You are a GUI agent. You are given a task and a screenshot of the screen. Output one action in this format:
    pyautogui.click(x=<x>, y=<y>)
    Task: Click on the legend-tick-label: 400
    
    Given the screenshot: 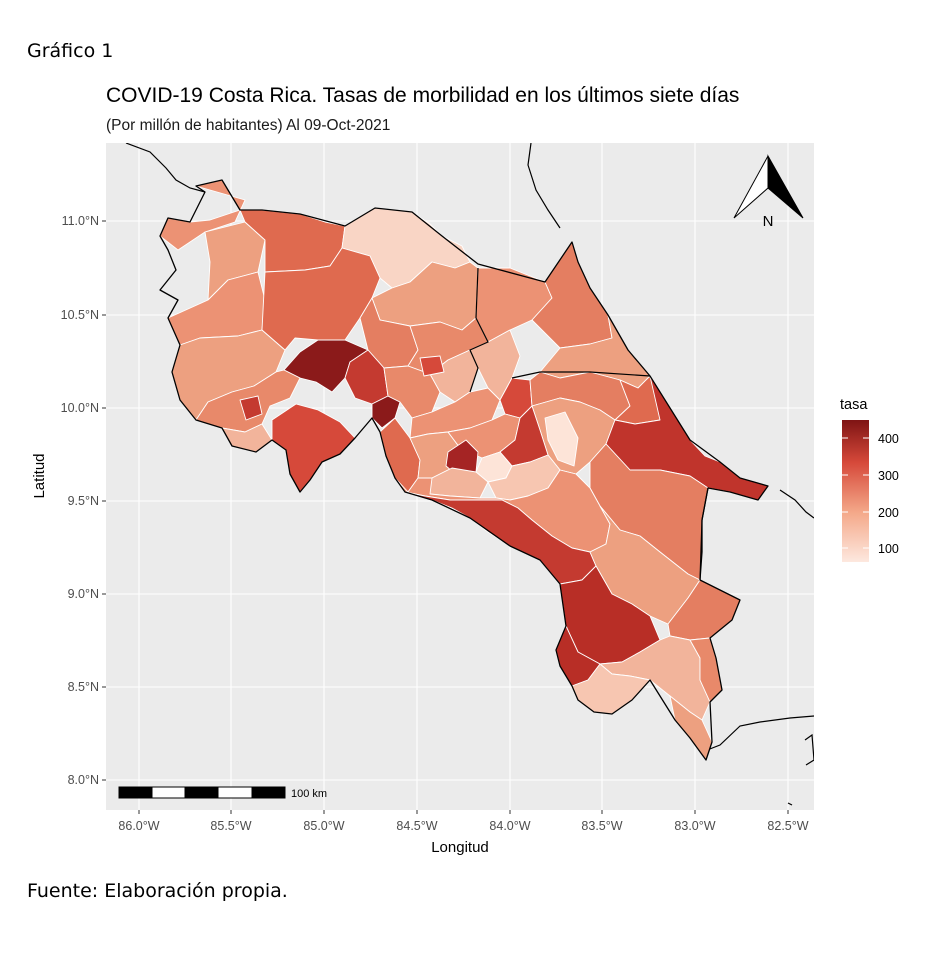 What is the action you would take?
    pyautogui.click(x=888, y=439)
    